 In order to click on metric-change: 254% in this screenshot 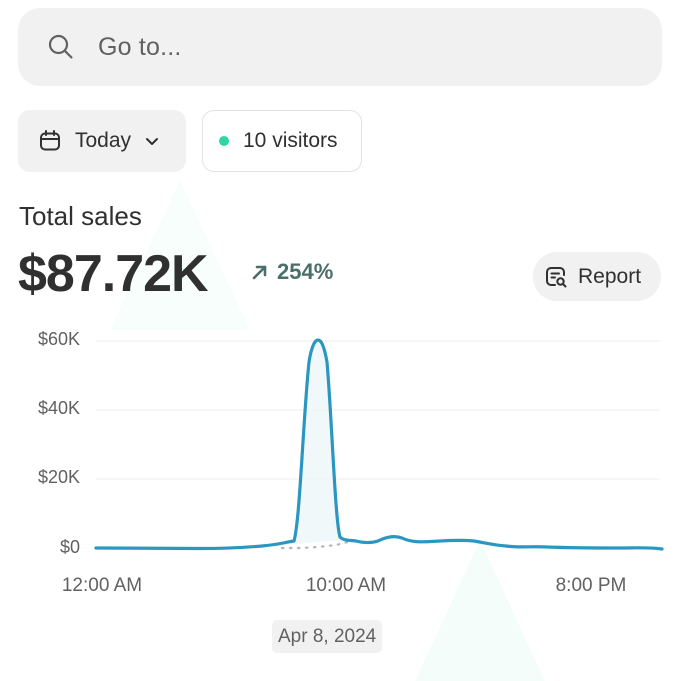, I will do `click(291, 272)`.